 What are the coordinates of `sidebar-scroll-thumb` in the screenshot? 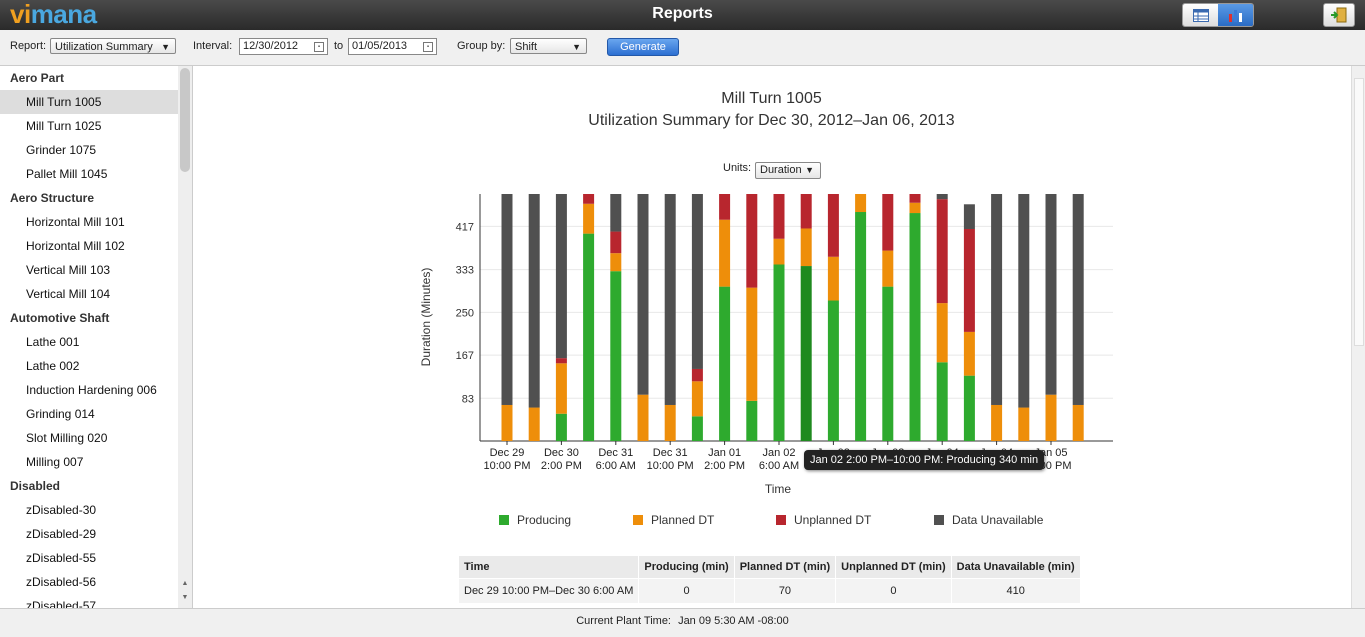 It's located at (185, 120).